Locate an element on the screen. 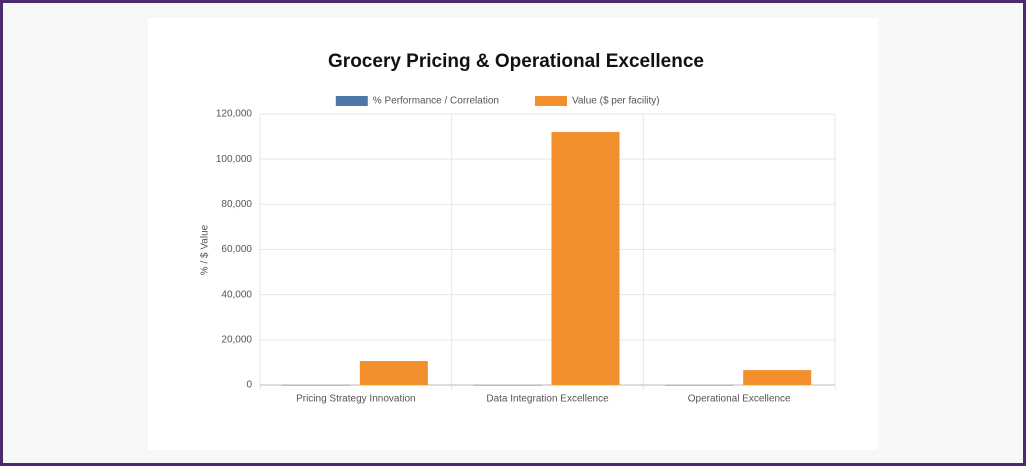  y-tick-label: 100,000 is located at coordinates (234, 159).